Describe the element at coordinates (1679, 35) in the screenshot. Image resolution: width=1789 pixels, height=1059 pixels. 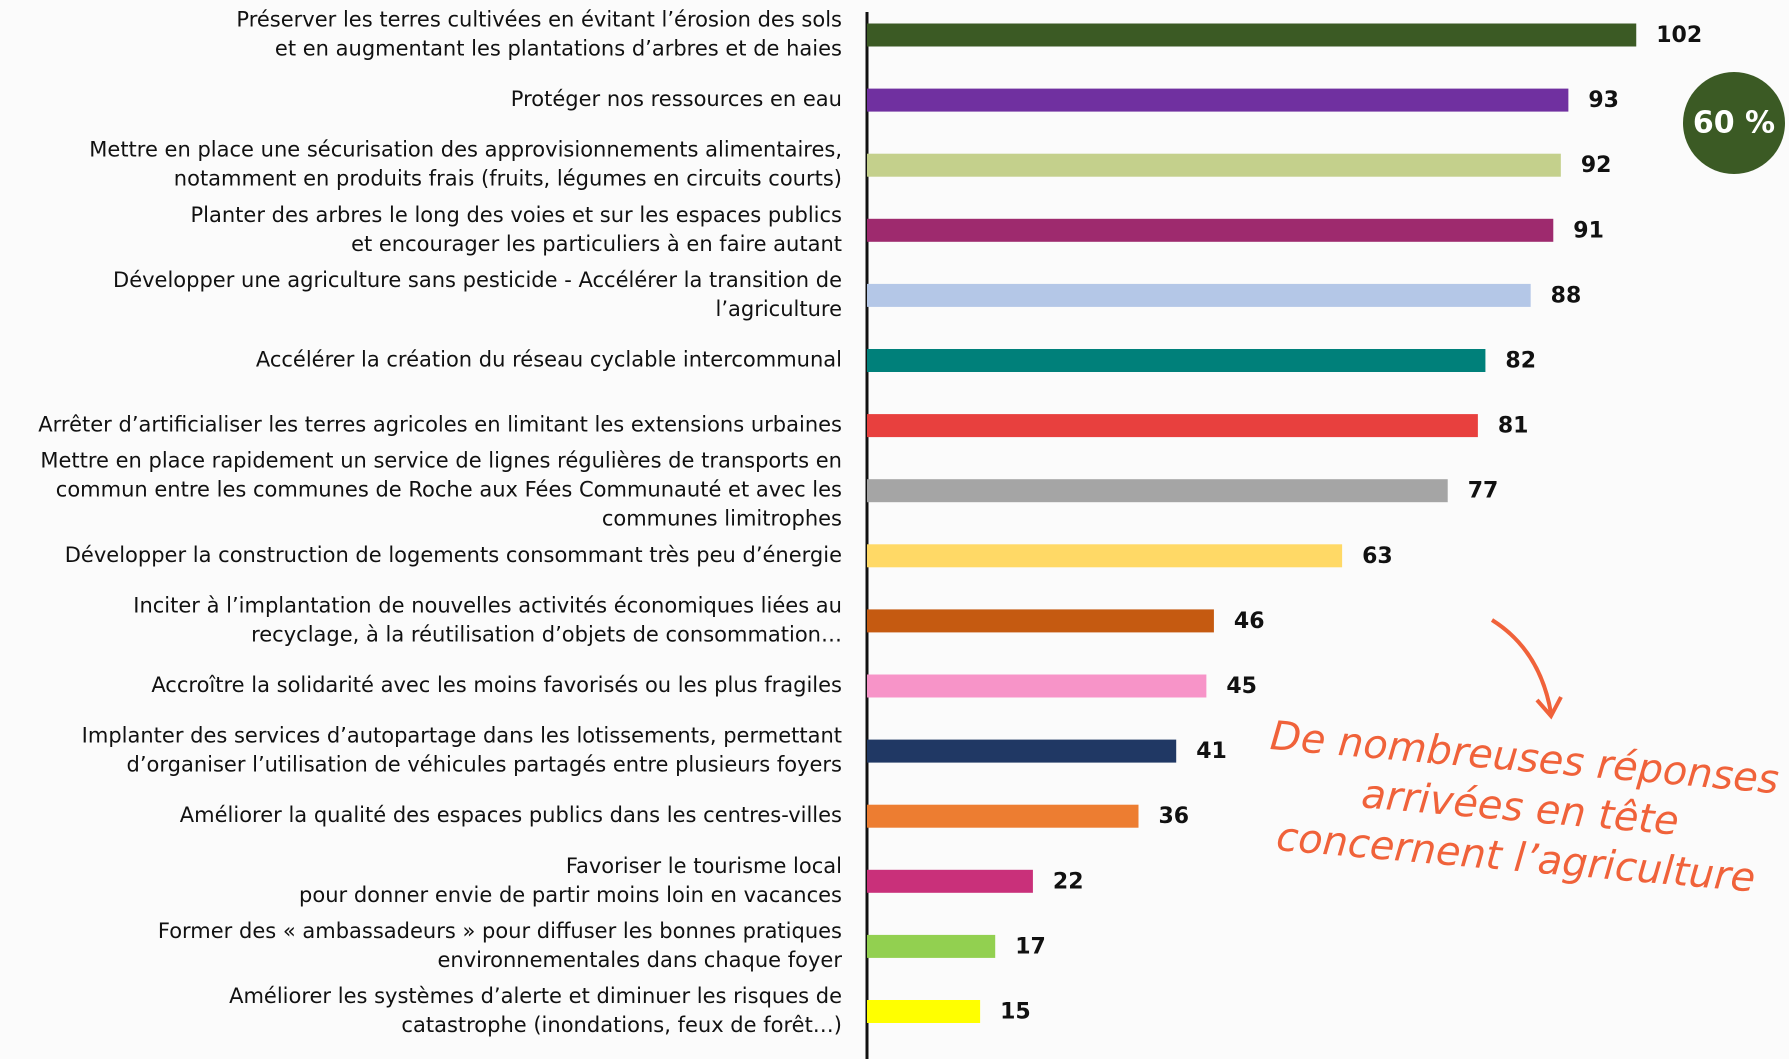
I see `value-label: 102` at that location.